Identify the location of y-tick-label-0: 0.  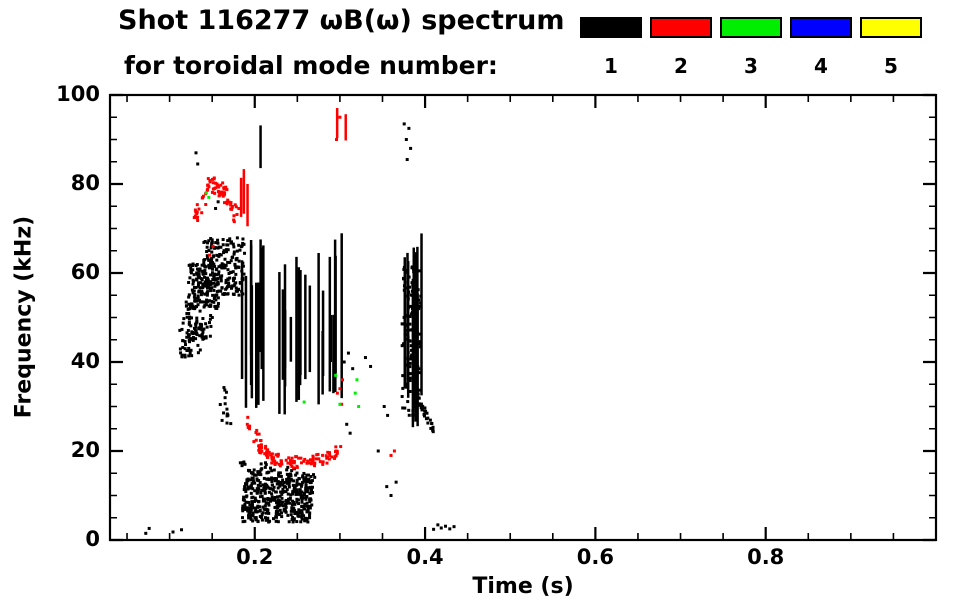
(92, 539).